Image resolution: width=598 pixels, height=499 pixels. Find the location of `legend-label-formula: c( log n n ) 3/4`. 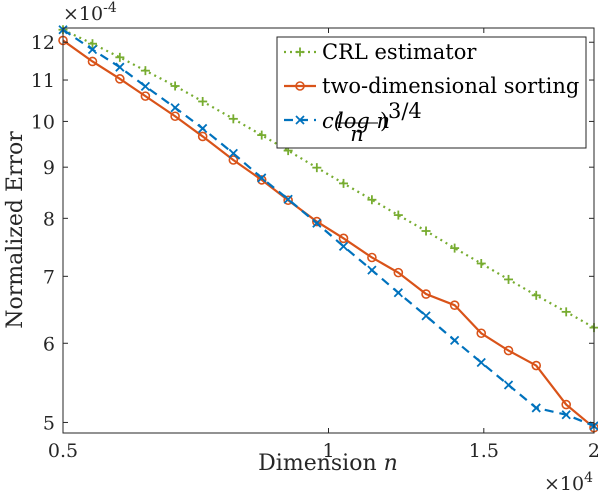

legend-label-formula: c( log n n ) 3/4 is located at coordinates (372, 122).